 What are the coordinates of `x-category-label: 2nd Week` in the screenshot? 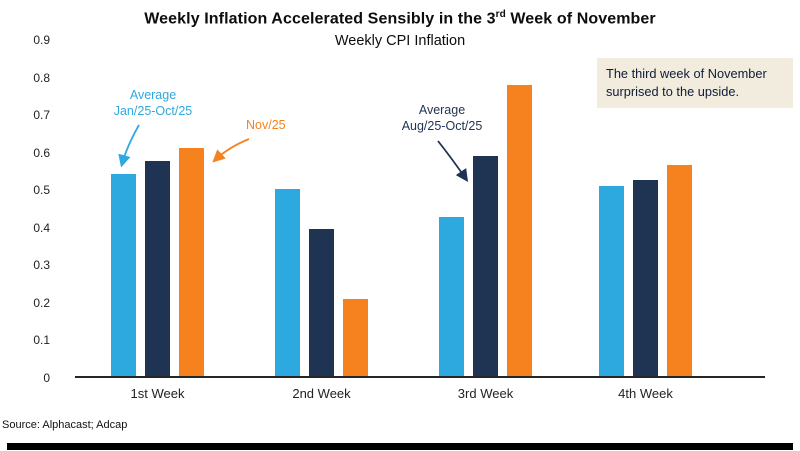 It's located at (321, 393).